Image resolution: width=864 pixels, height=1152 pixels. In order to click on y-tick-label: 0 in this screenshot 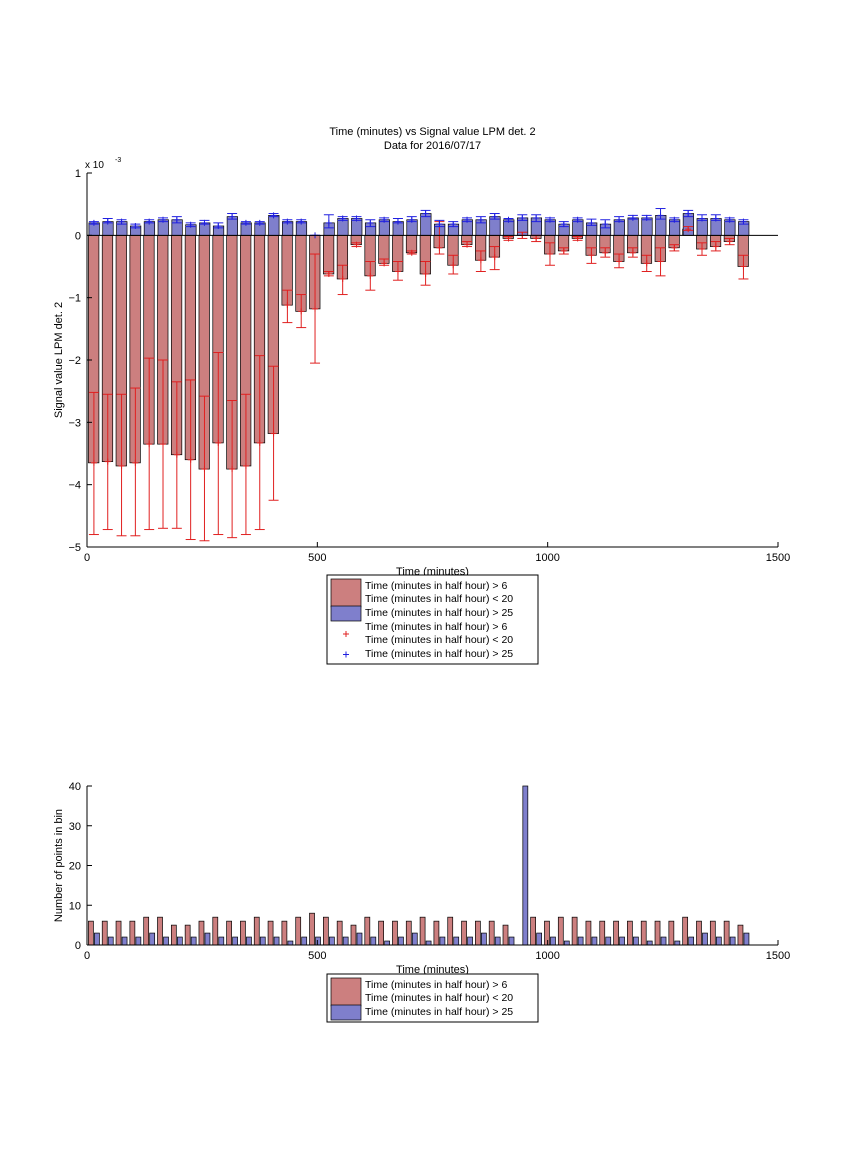, I will do `click(78, 236)`.